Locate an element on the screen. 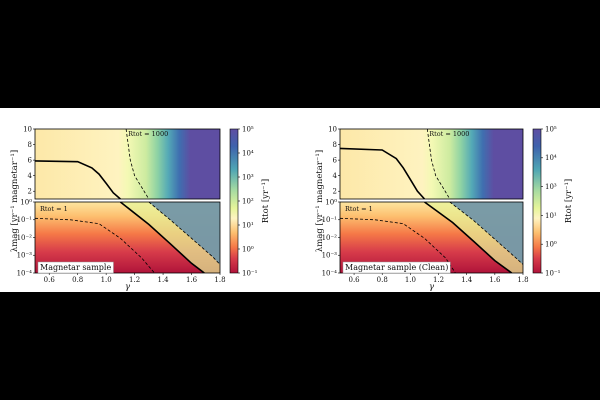 This screenshot has height=400, width=600. upper-heatmap is located at coordinates (431, 164).